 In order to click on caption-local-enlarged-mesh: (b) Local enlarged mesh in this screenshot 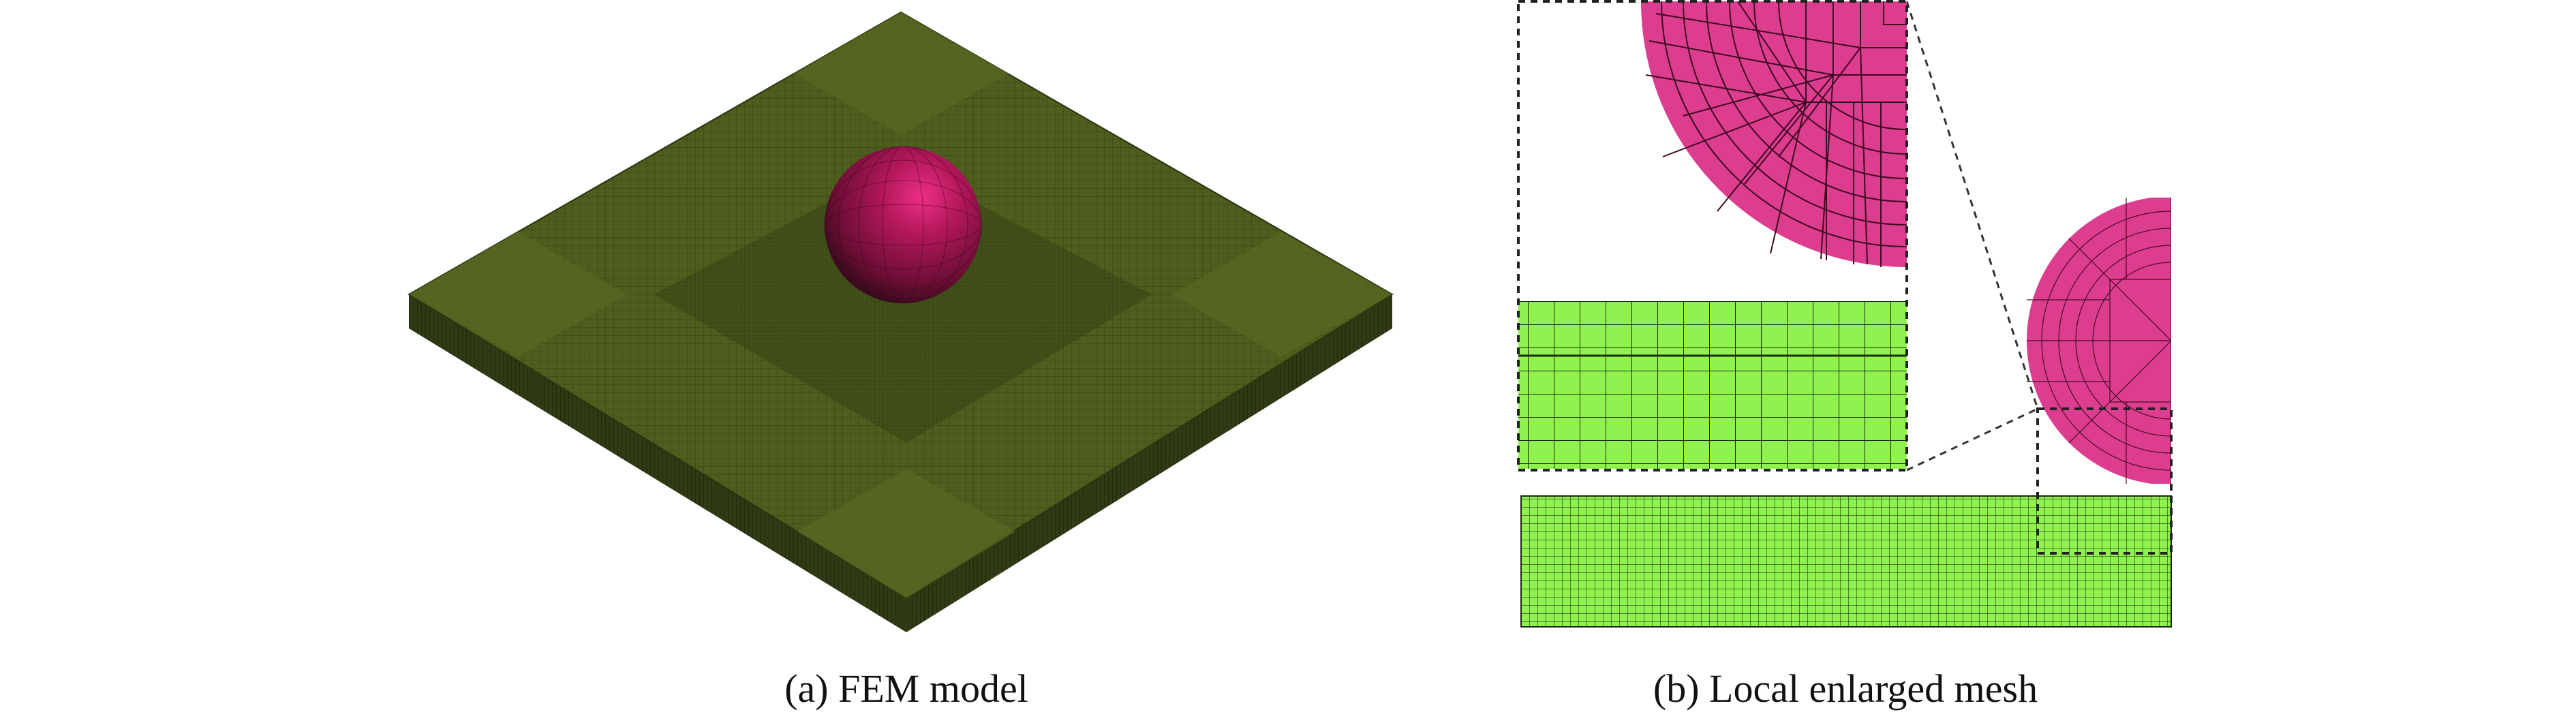, I will do `click(1845, 689)`.